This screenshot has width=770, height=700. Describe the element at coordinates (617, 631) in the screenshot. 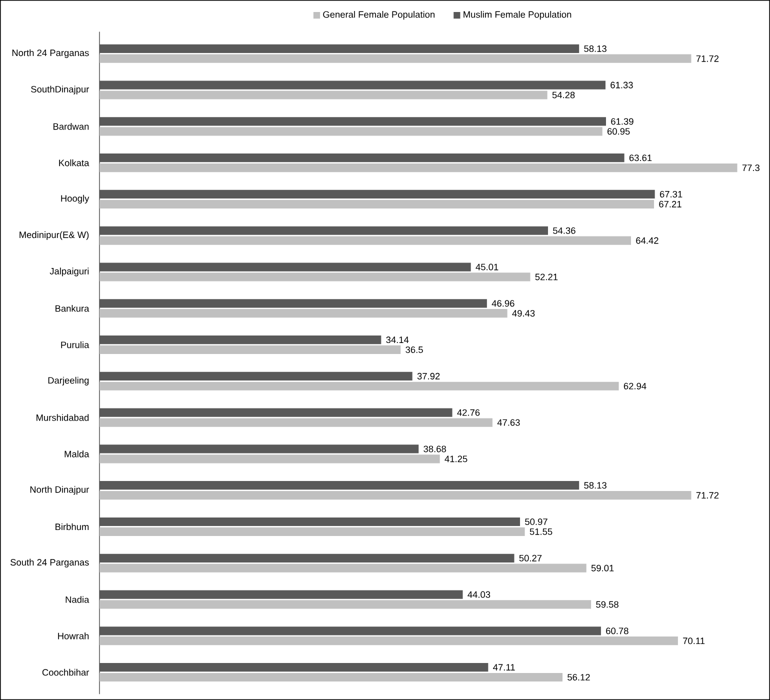

I see `data-label: 60.78` at that location.